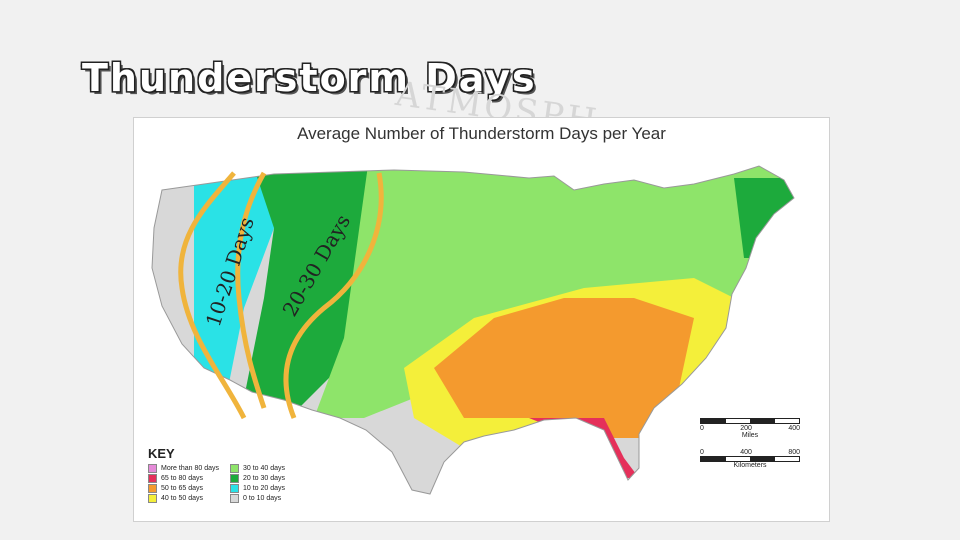 The height and width of the screenshot is (540, 960). What do you see at coordinates (750, 458) in the screenshot?
I see `scale-bar-km: 0 400 800 Kilometers` at bounding box center [750, 458].